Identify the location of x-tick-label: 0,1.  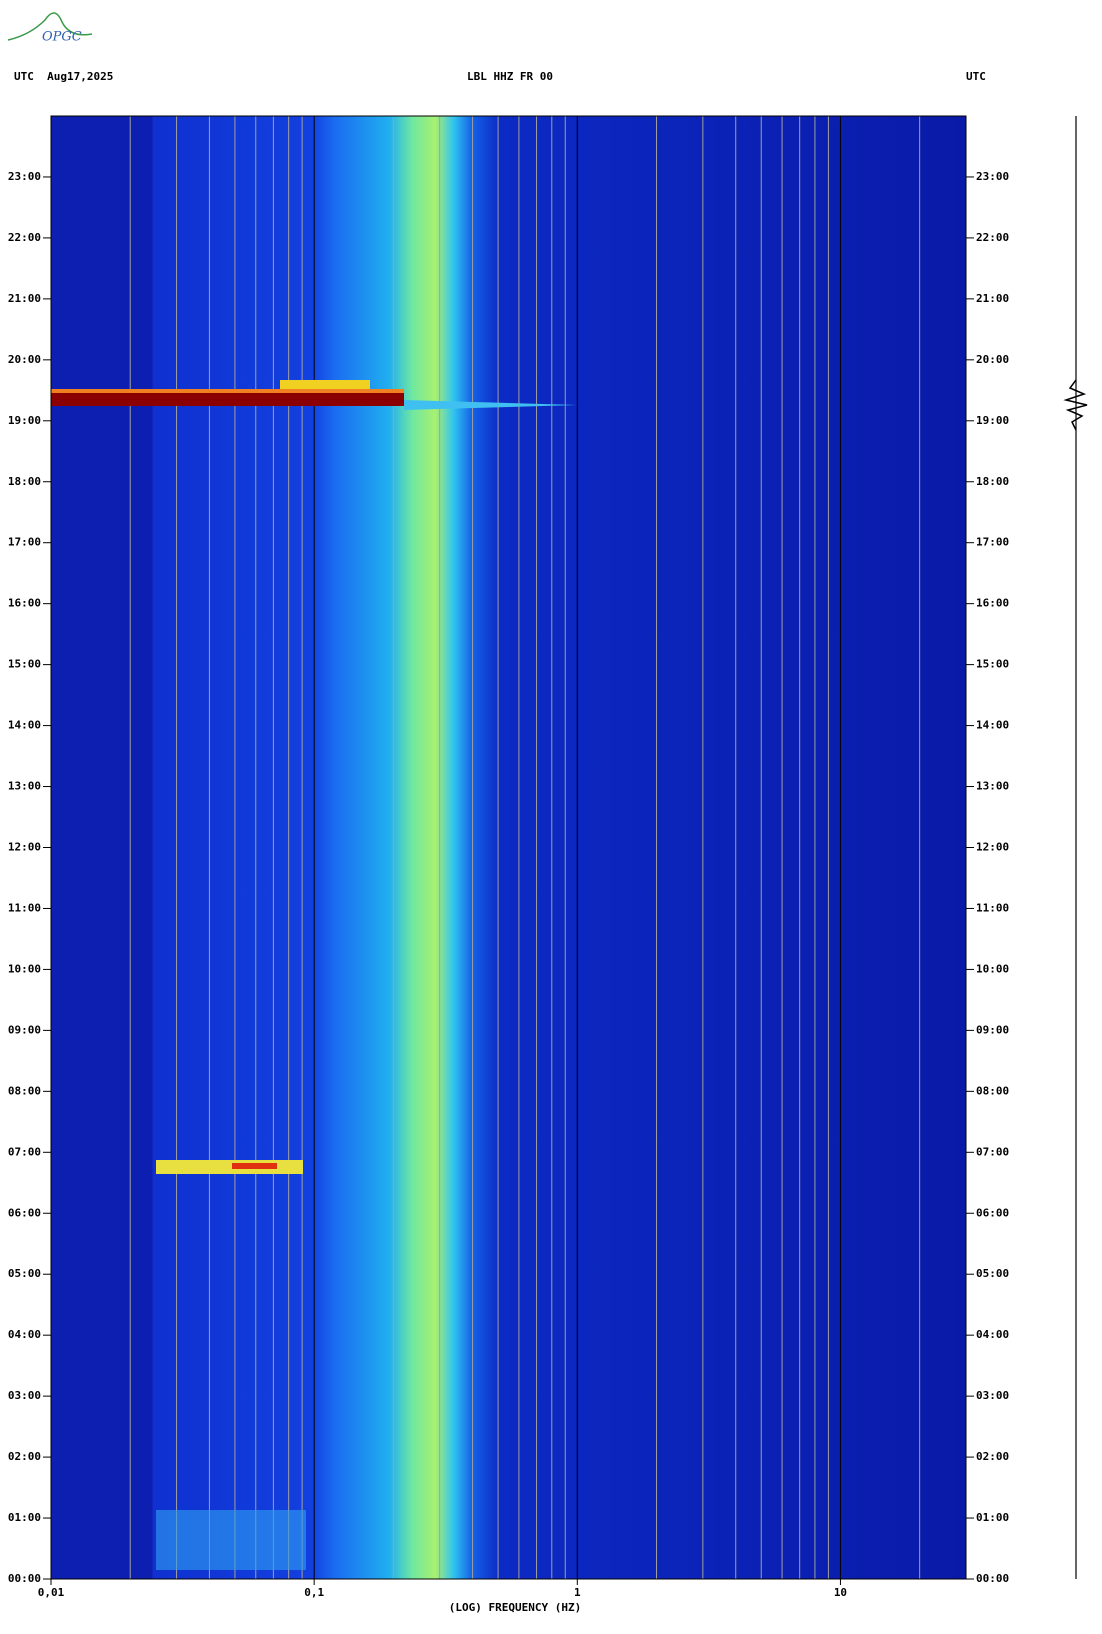
(314, 1592).